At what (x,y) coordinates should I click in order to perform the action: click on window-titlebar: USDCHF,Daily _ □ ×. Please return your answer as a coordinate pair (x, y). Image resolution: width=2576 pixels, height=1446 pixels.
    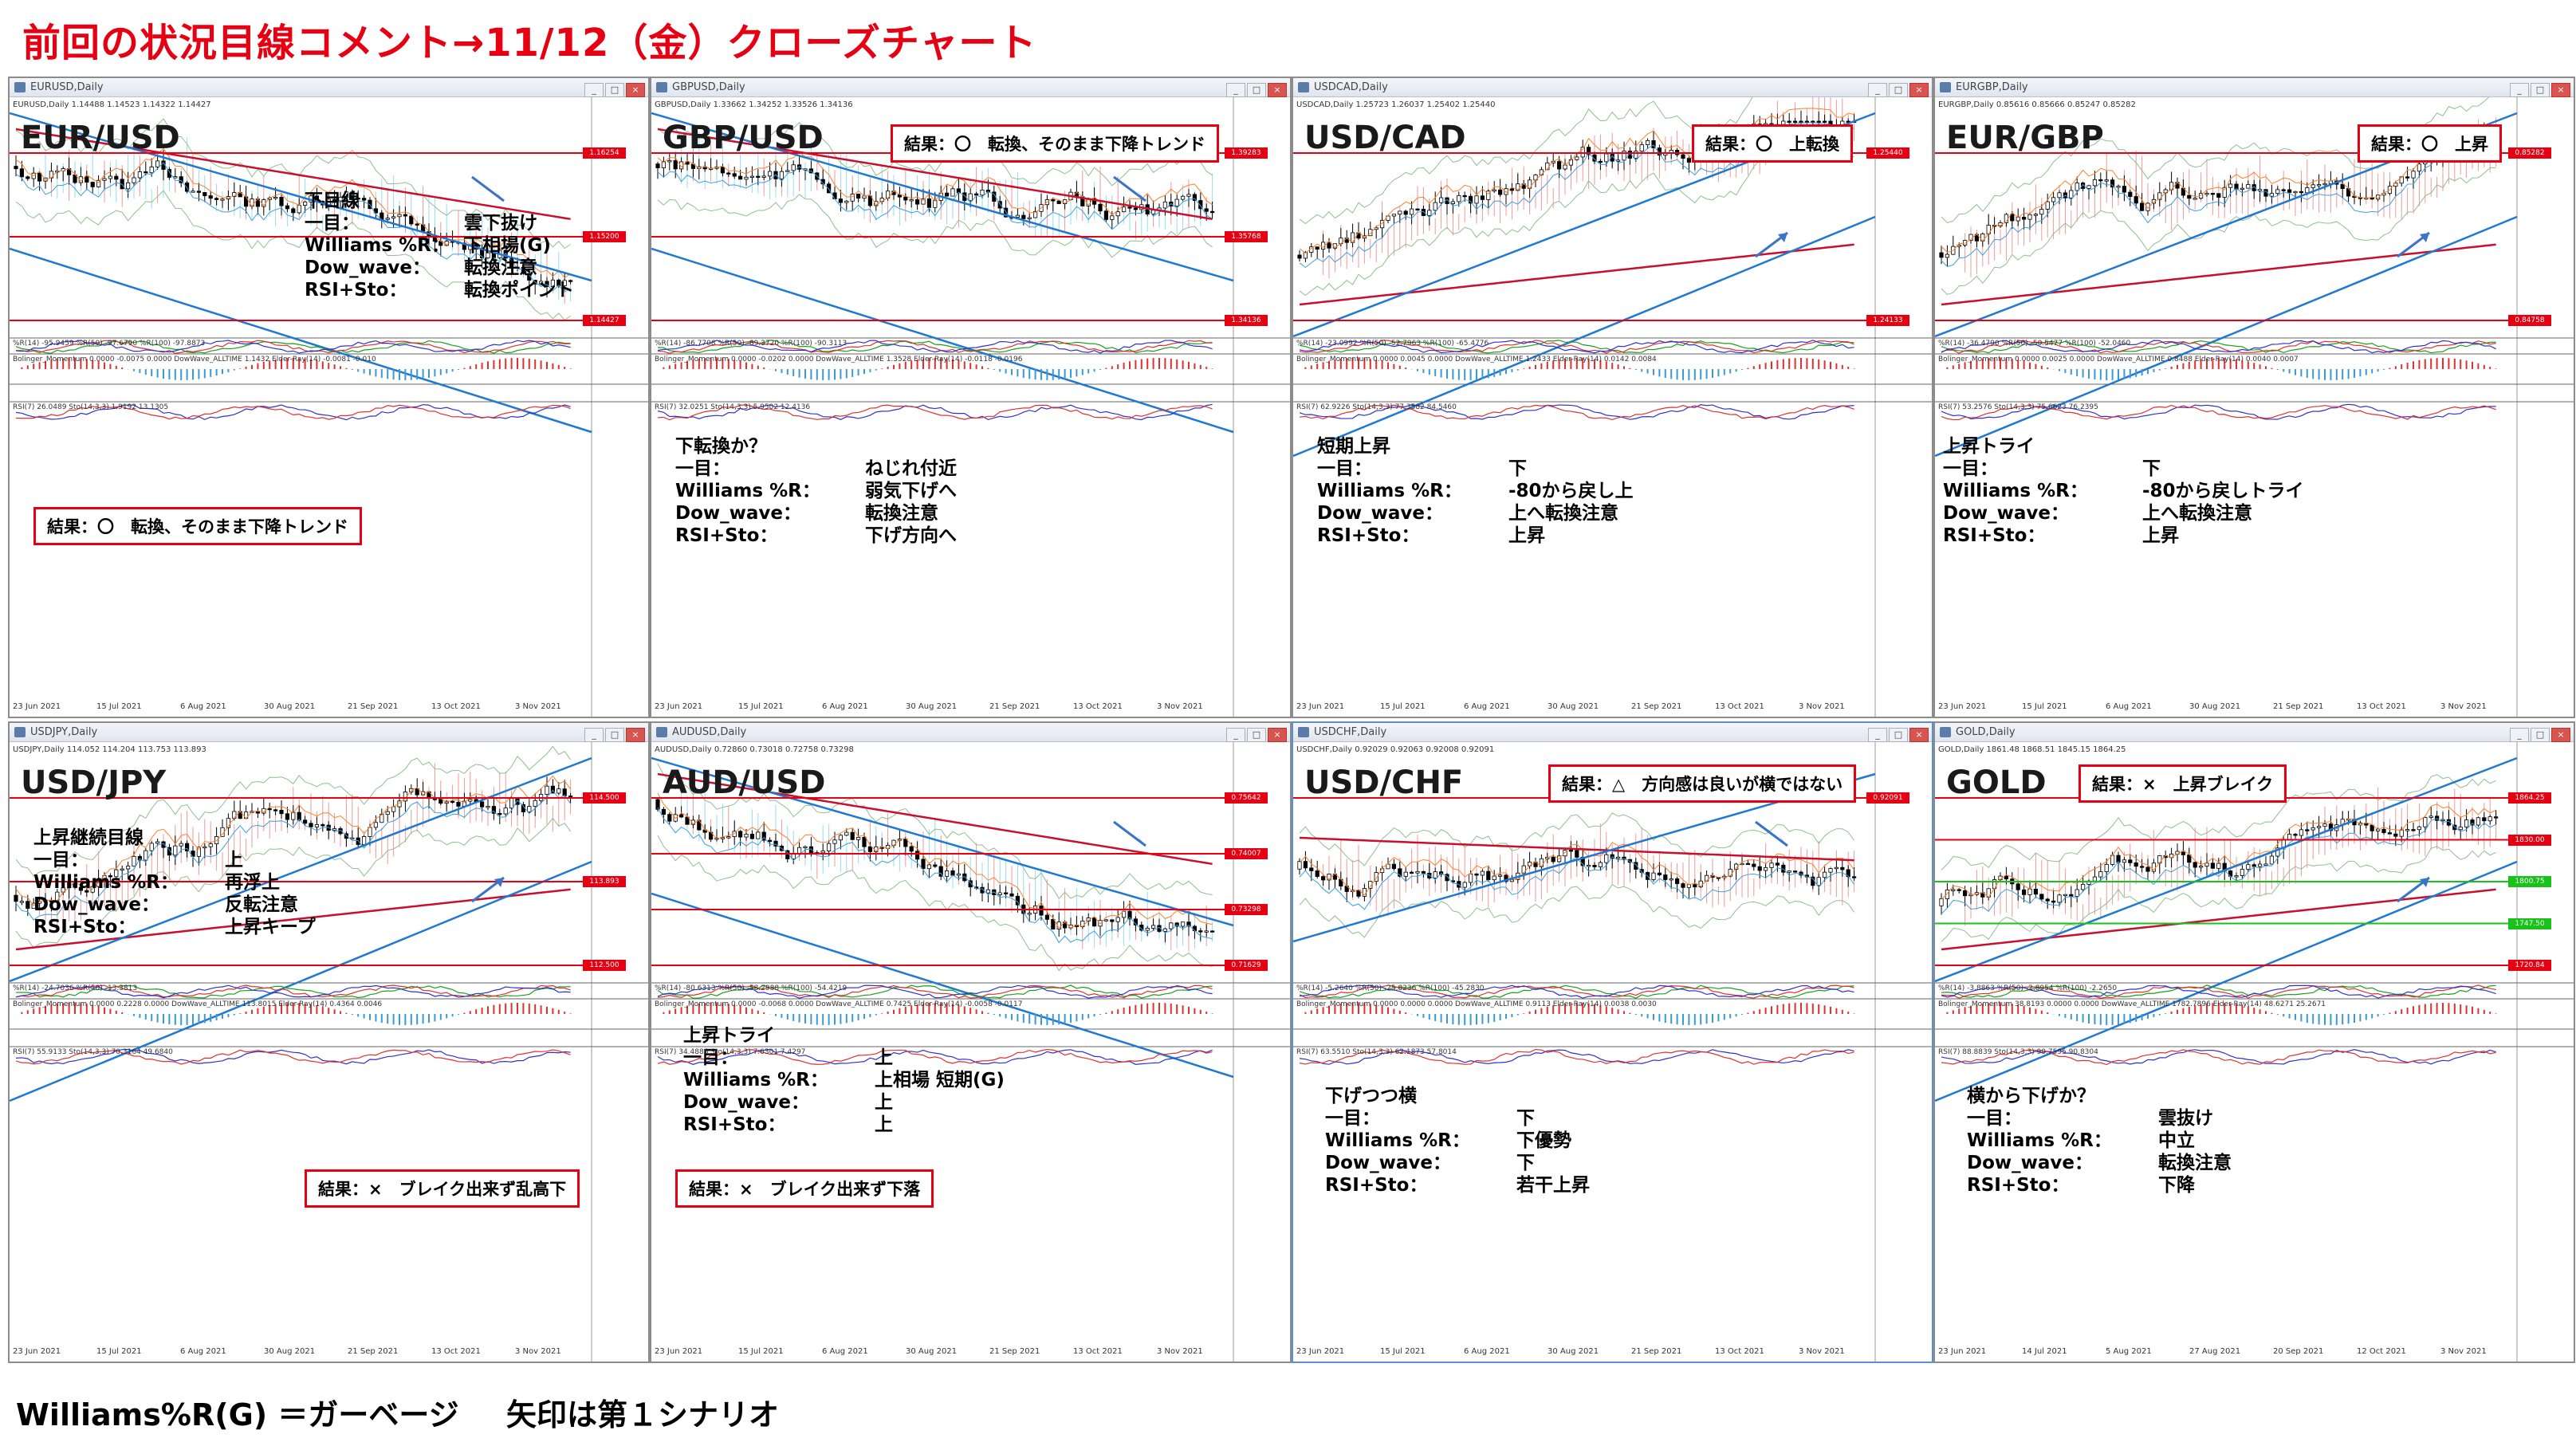
    Looking at the image, I should click on (1613, 732).